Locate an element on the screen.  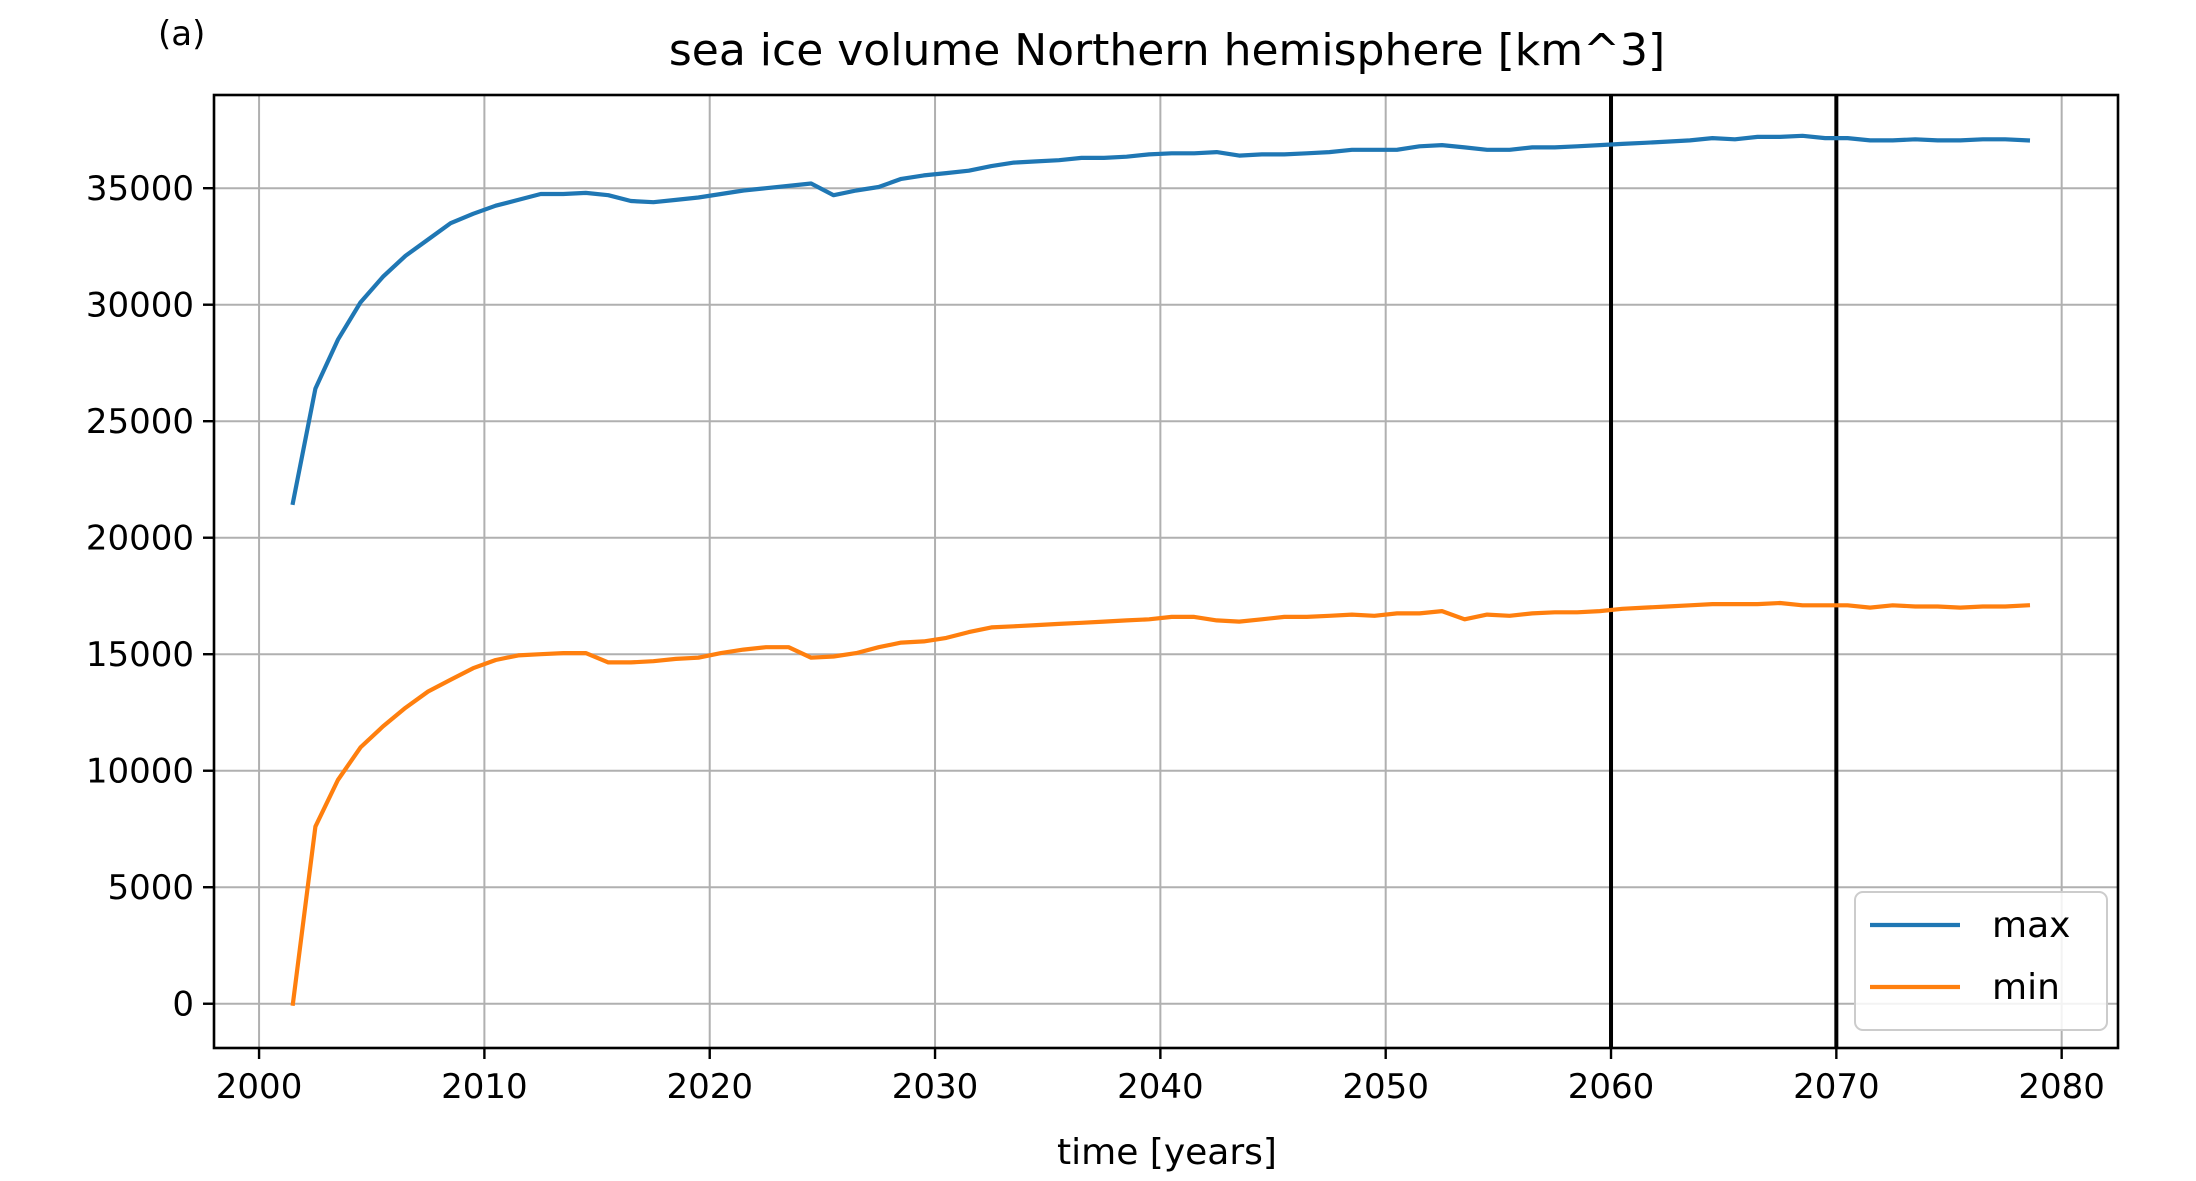
x-tick-label: 2020 is located at coordinates (709, 1087).